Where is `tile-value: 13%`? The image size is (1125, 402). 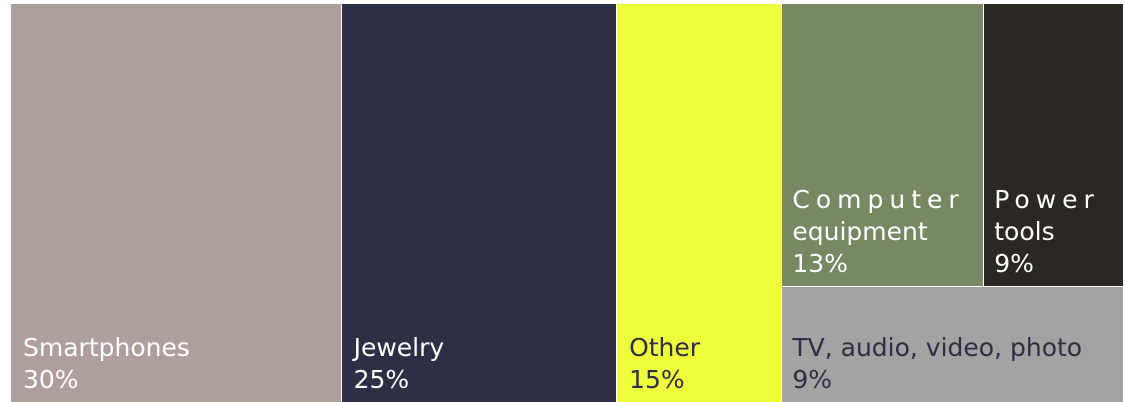 tile-value: 13% is located at coordinates (820, 264).